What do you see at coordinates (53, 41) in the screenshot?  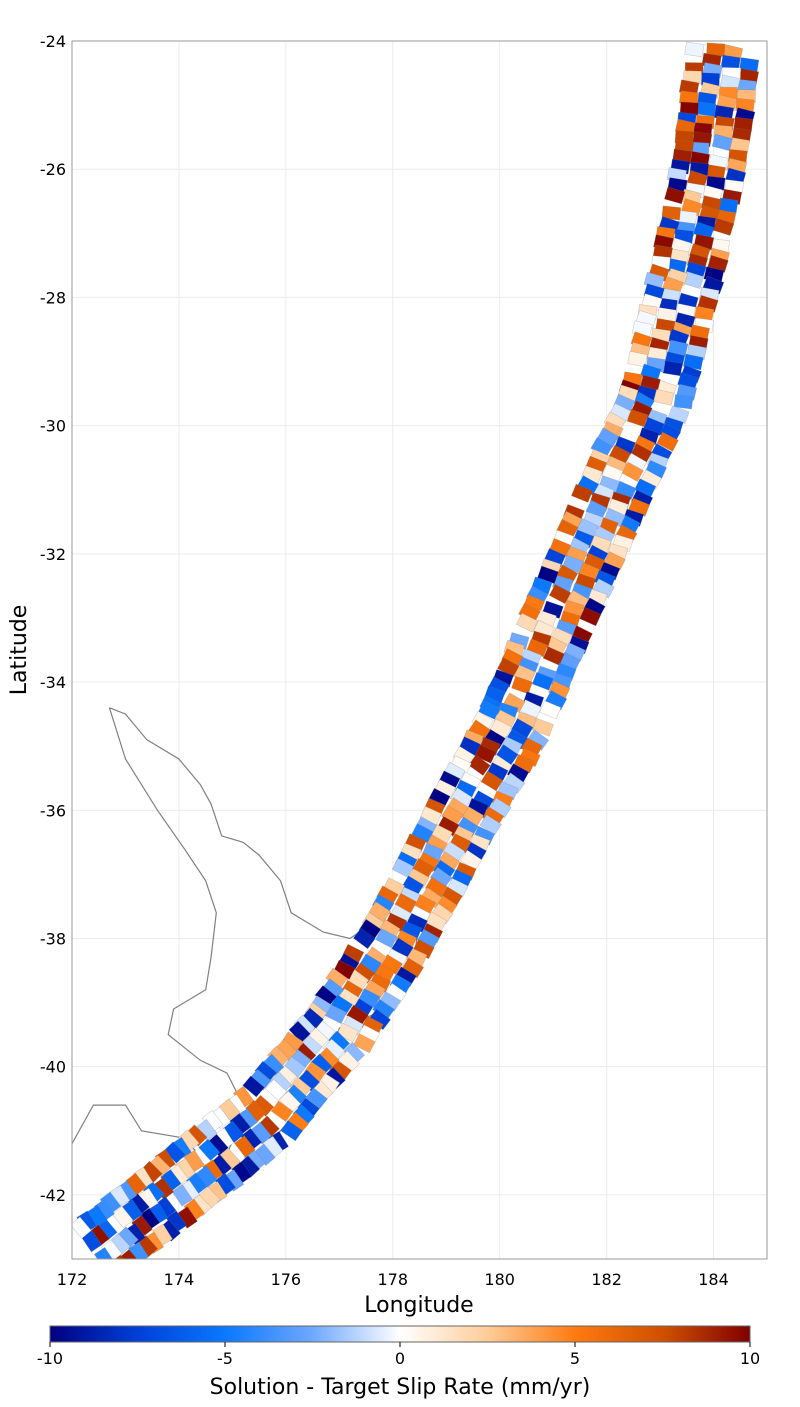 I see `y-tick-label: -24` at bounding box center [53, 41].